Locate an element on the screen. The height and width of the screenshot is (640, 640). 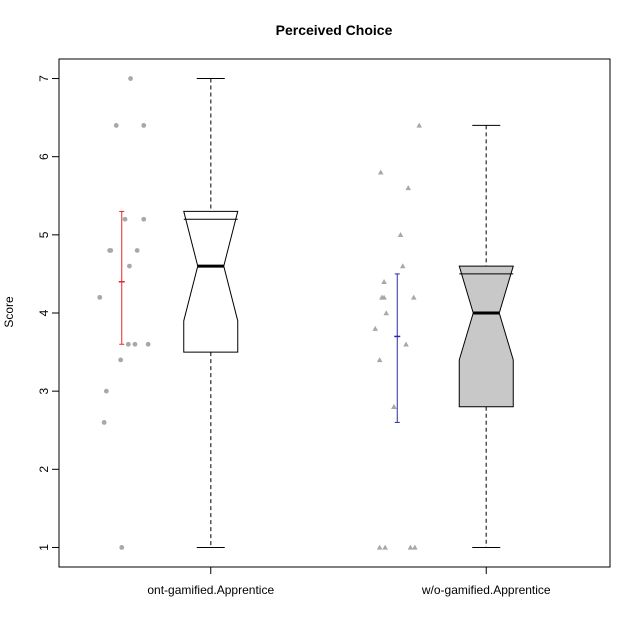
y-tick-label: 5 is located at coordinates (44, 234).